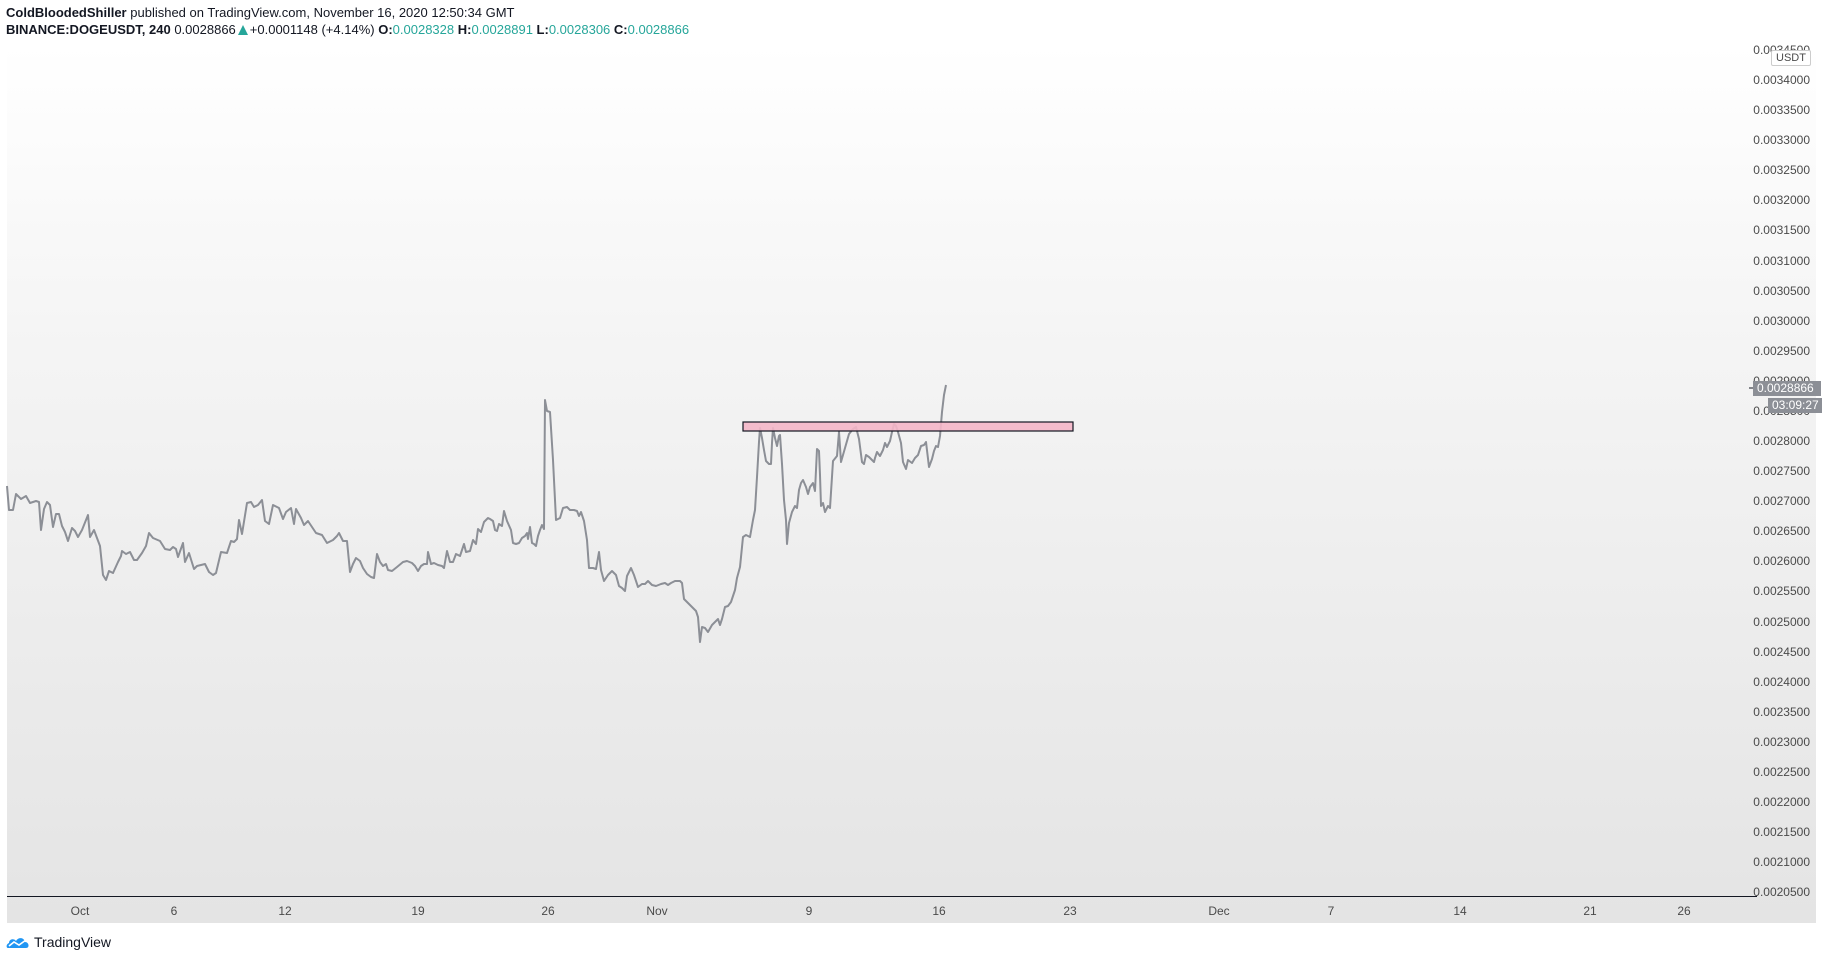  I want to click on price-axis-label: 0.0031500, so click(1781, 230).